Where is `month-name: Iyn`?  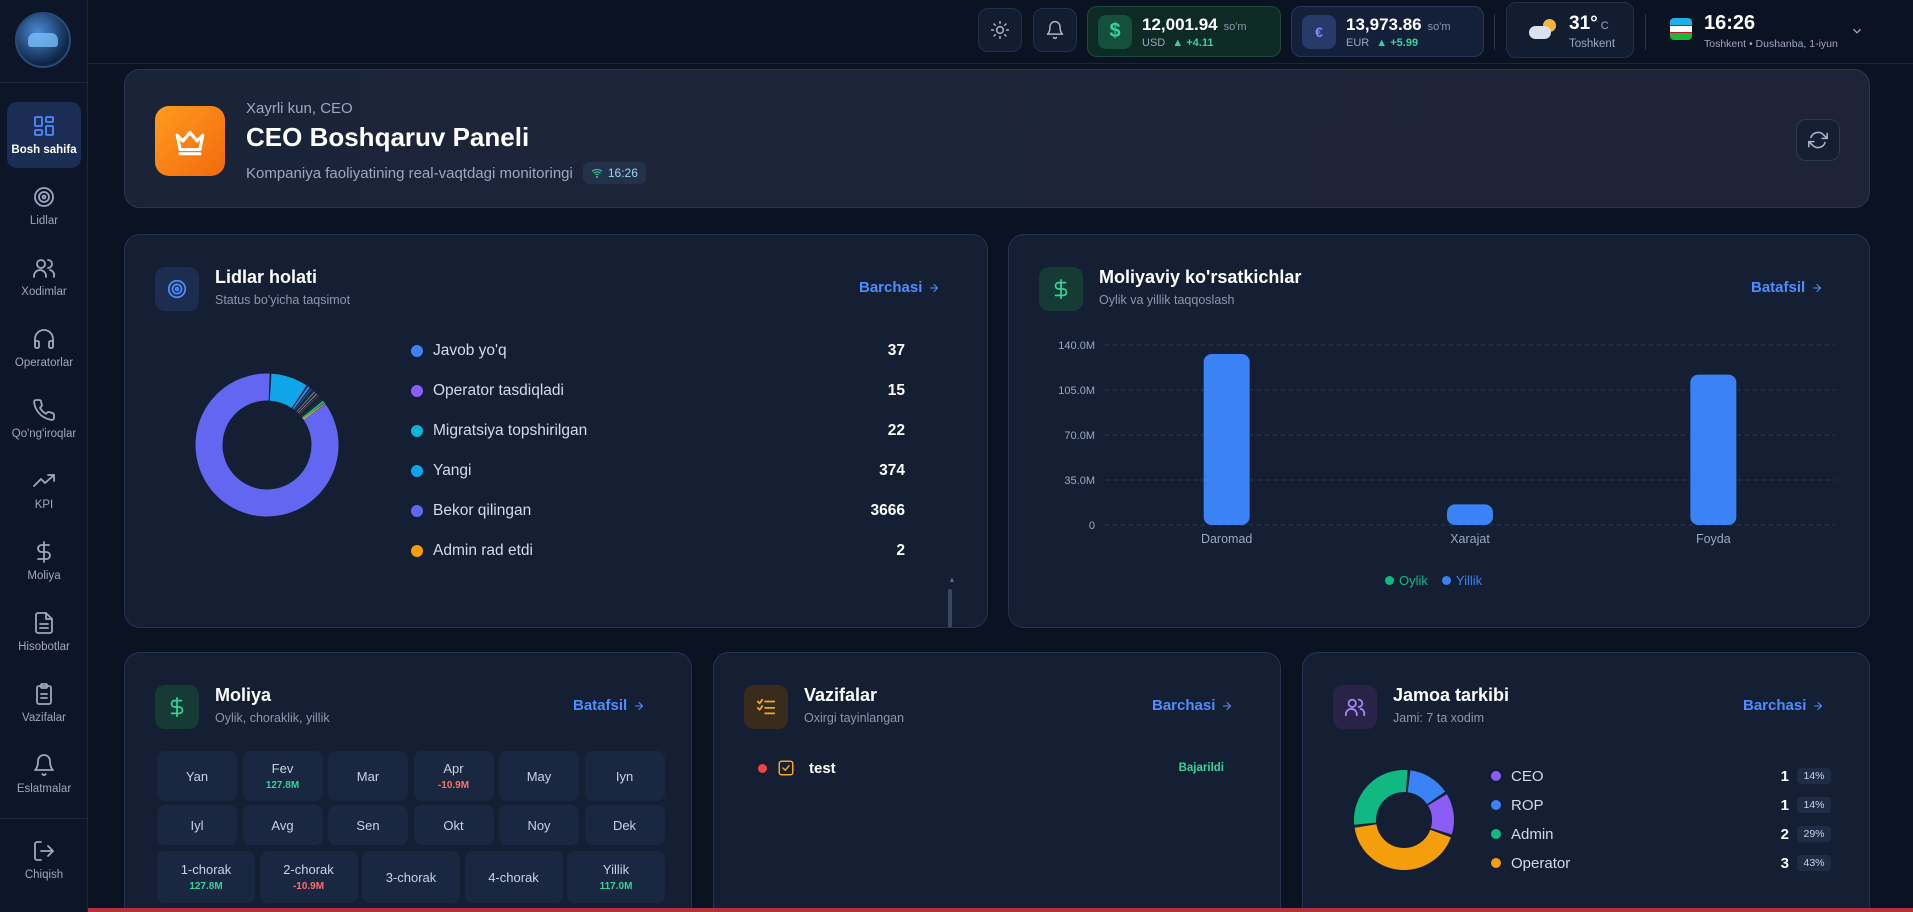
month-name: Iyn is located at coordinates (624, 776).